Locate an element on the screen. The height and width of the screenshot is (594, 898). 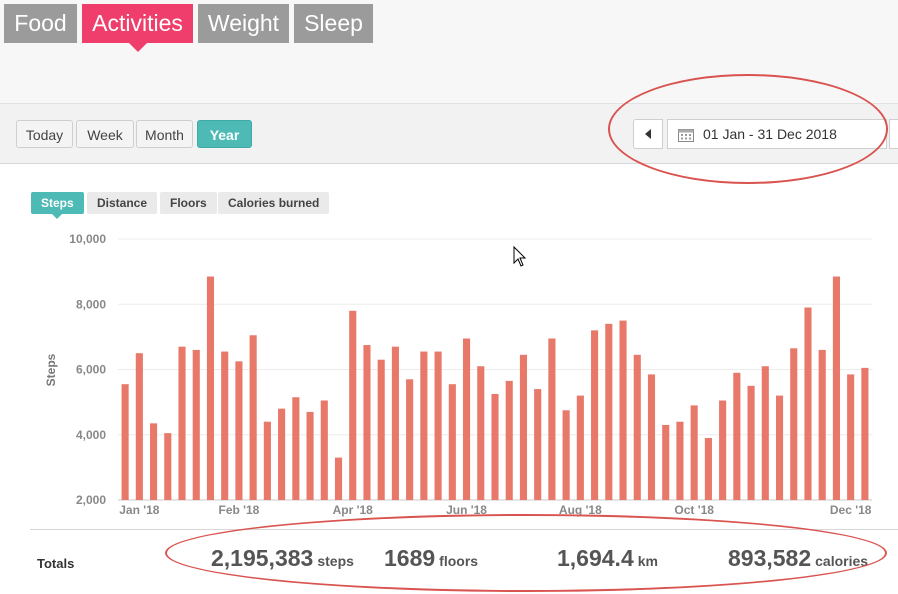
total-distance-unit: km is located at coordinates (647, 561).